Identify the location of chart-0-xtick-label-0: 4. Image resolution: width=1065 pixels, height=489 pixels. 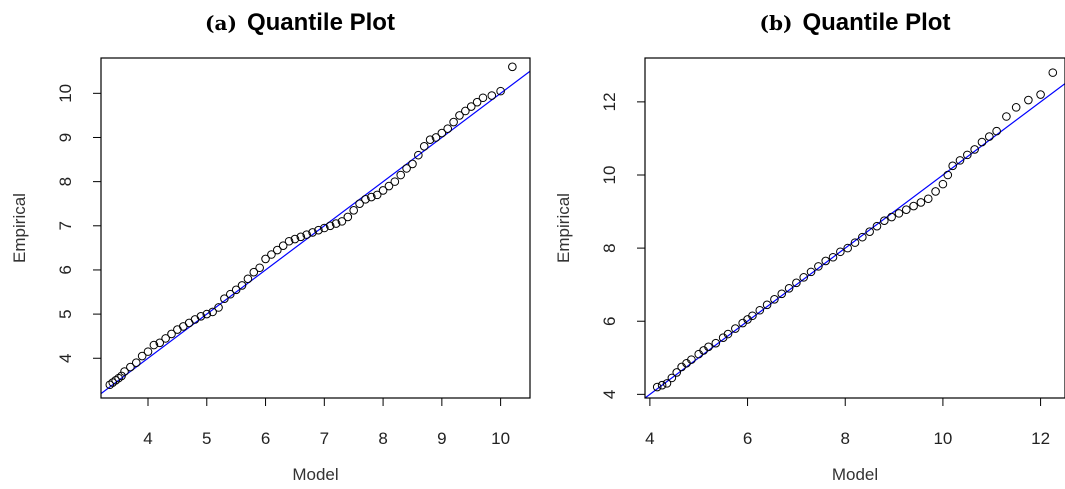
(147, 438).